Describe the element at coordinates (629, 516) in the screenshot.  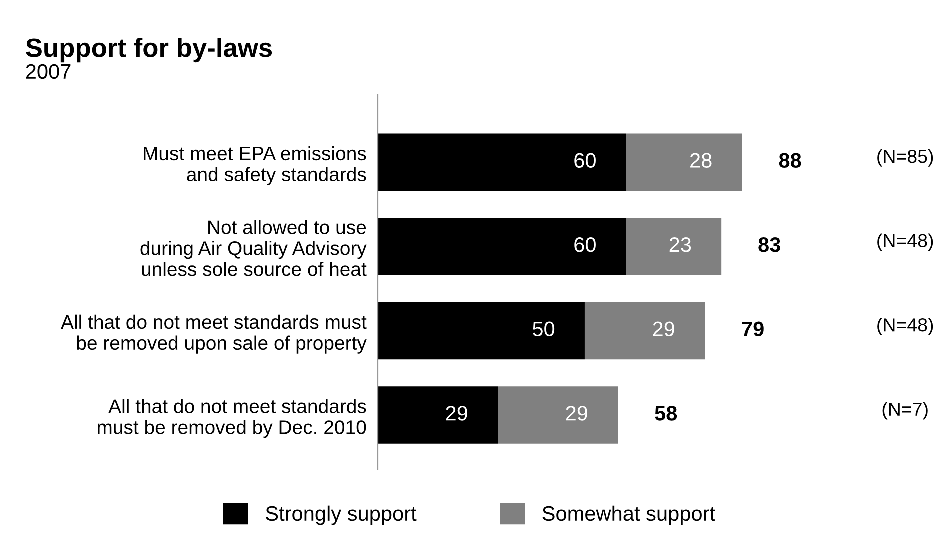
I see `legend-label: Somewhat support` at that location.